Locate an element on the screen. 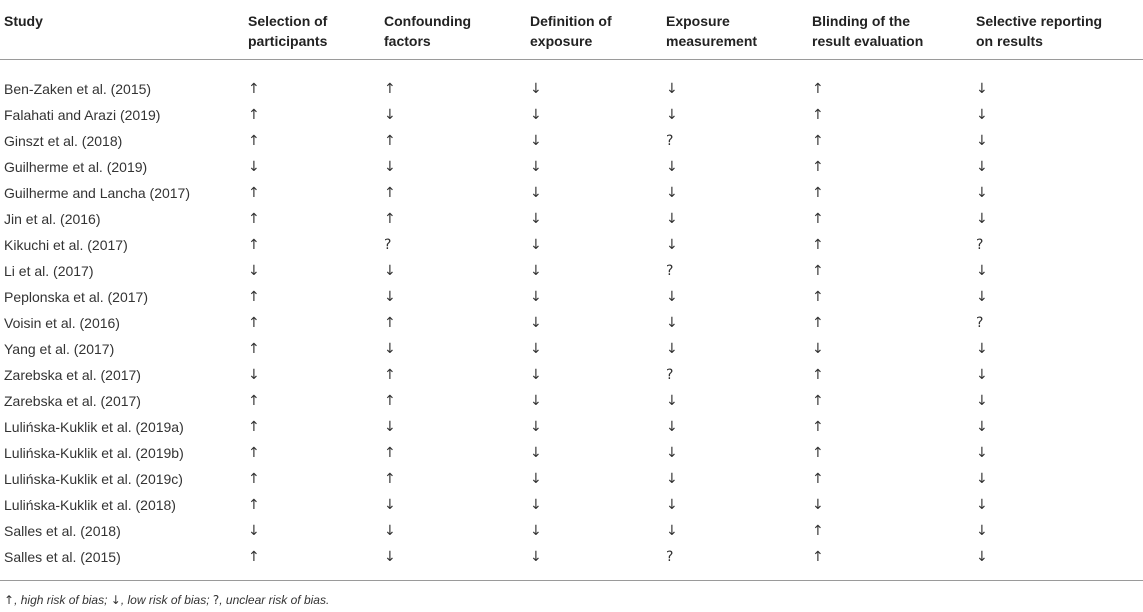 The width and height of the screenshot is (1143, 612). header-text-line: participants is located at coordinates (288, 41).